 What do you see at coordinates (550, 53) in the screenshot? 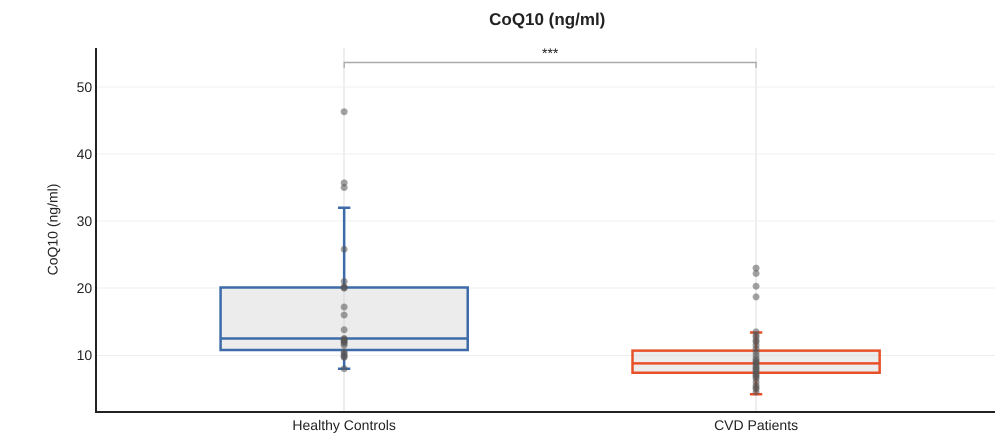
I see `annotation: ***` at bounding box center [550, 53].